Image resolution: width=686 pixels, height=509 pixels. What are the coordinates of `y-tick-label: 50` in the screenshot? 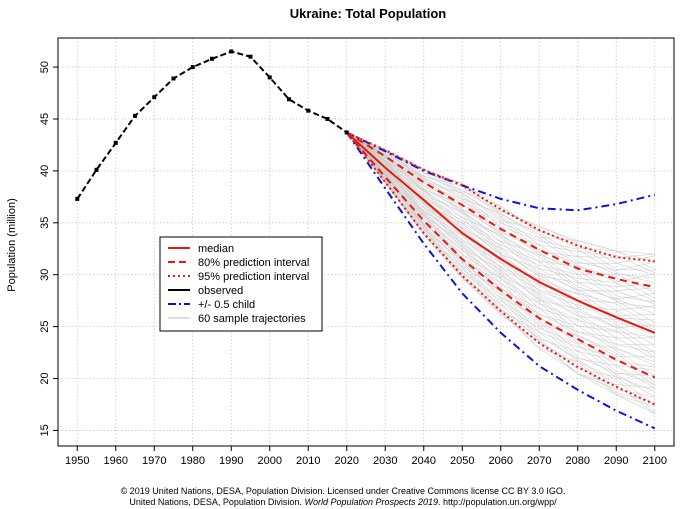 It's located at (45, 67).